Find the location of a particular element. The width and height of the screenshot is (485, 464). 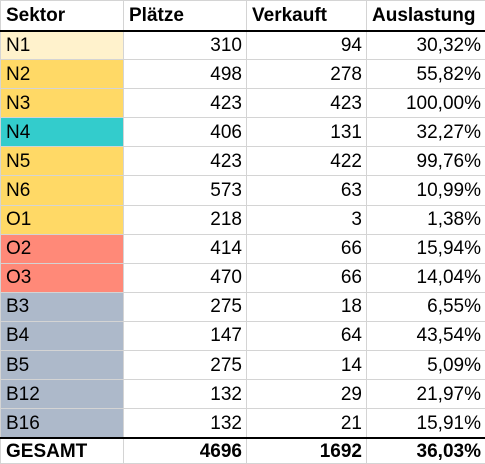

cell-sektor: N2 is located at coordinates (62, 74).